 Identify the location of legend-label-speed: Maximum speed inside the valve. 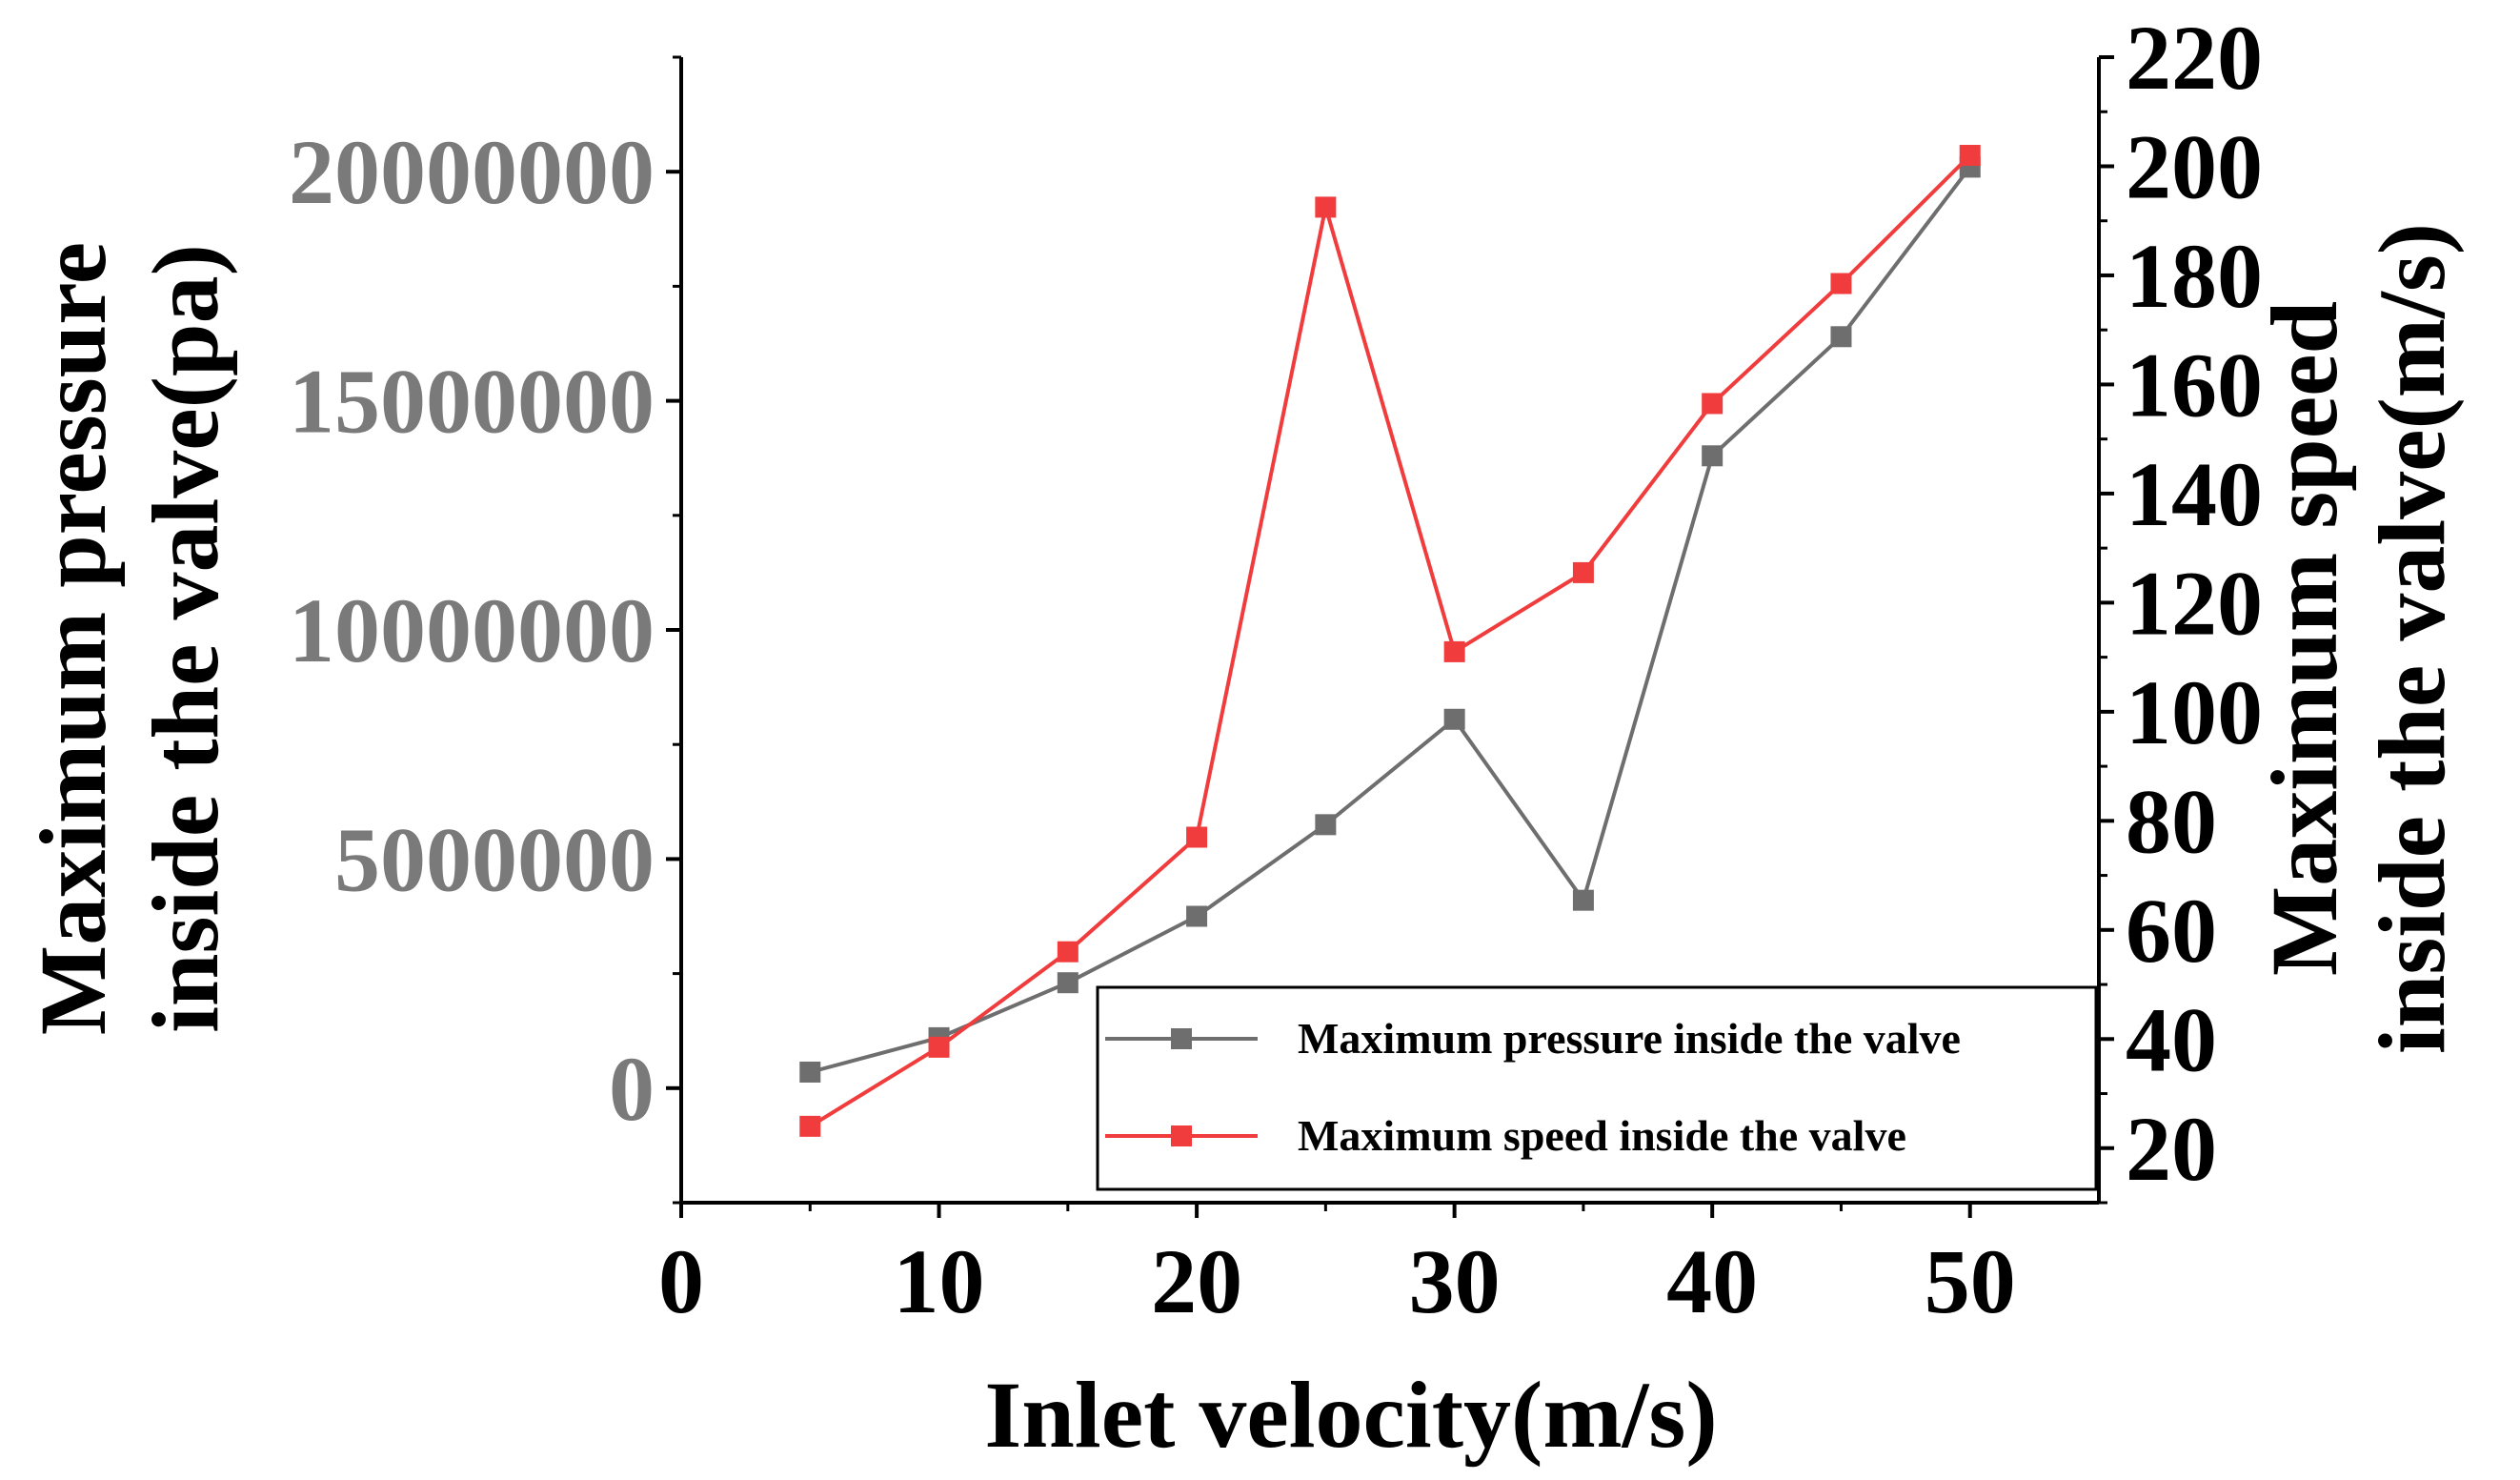
(1602, 1135).